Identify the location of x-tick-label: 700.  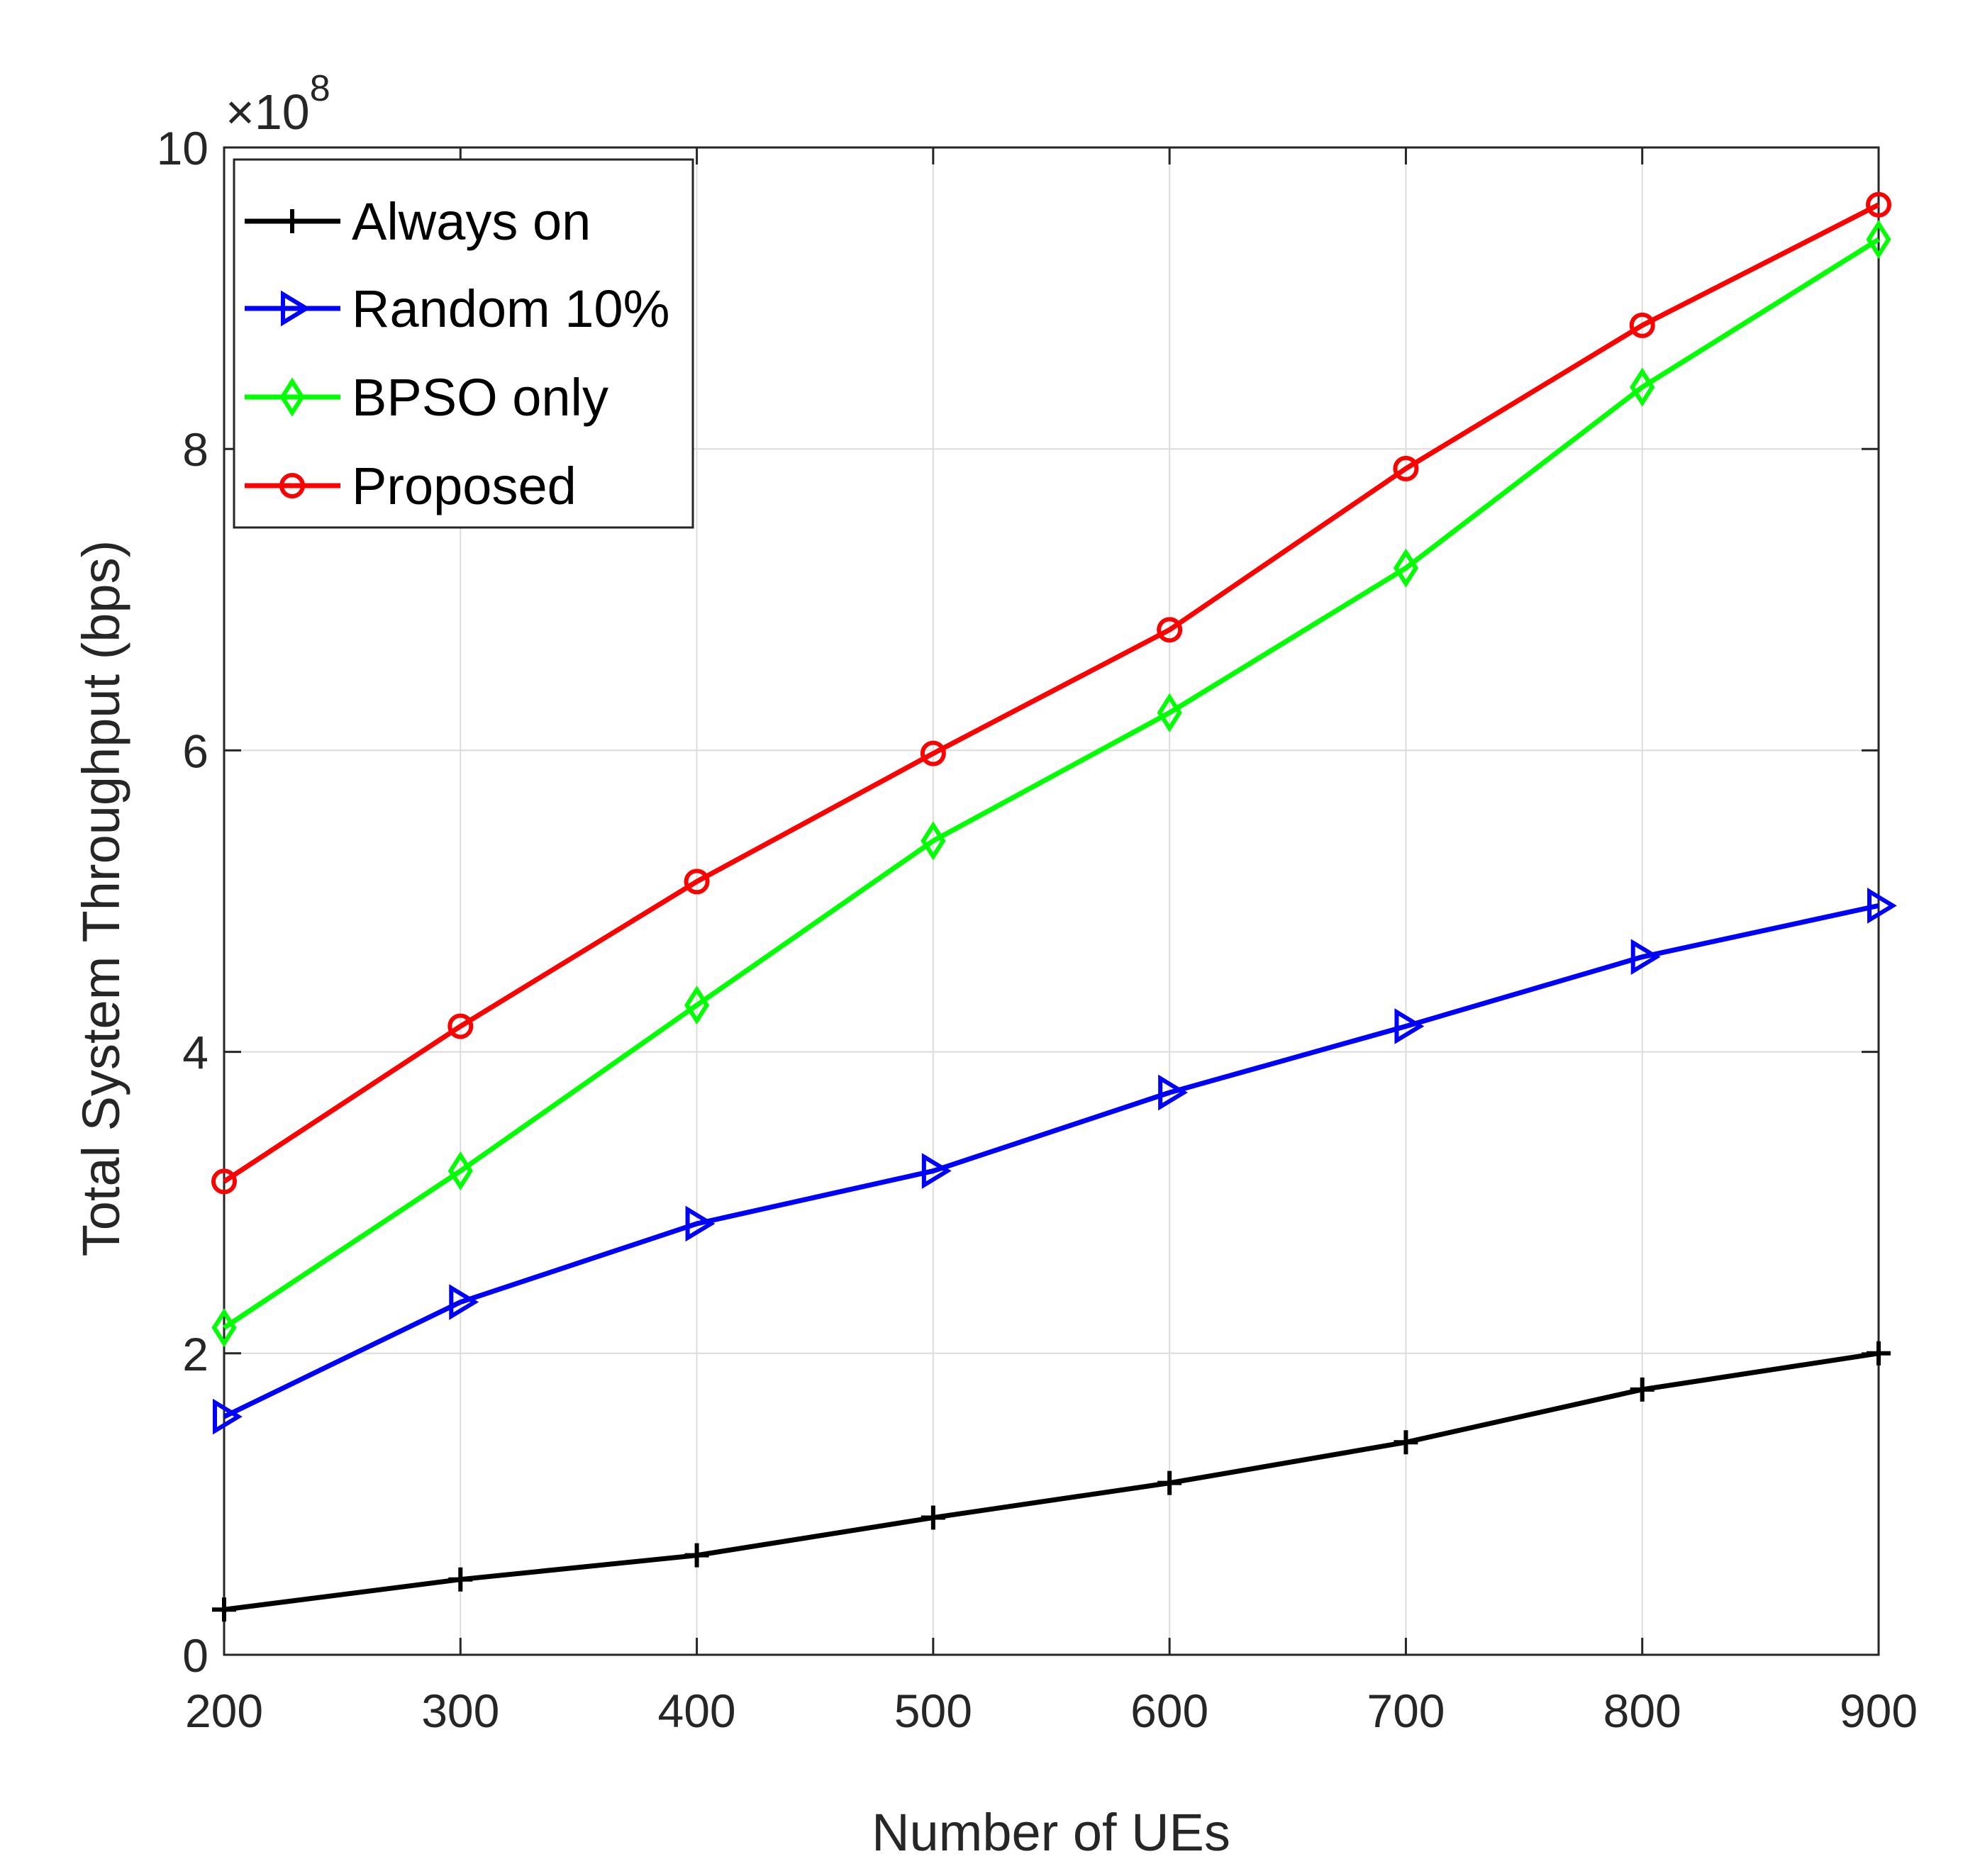
(1406, 1711).